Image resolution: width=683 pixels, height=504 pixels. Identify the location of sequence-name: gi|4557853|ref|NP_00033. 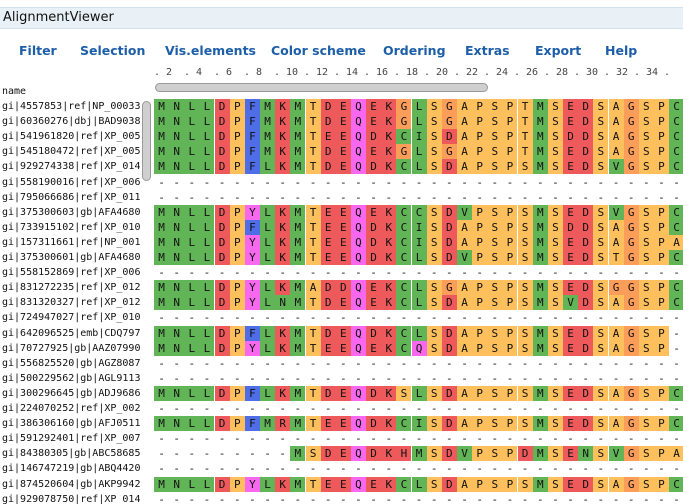
(71, 106).